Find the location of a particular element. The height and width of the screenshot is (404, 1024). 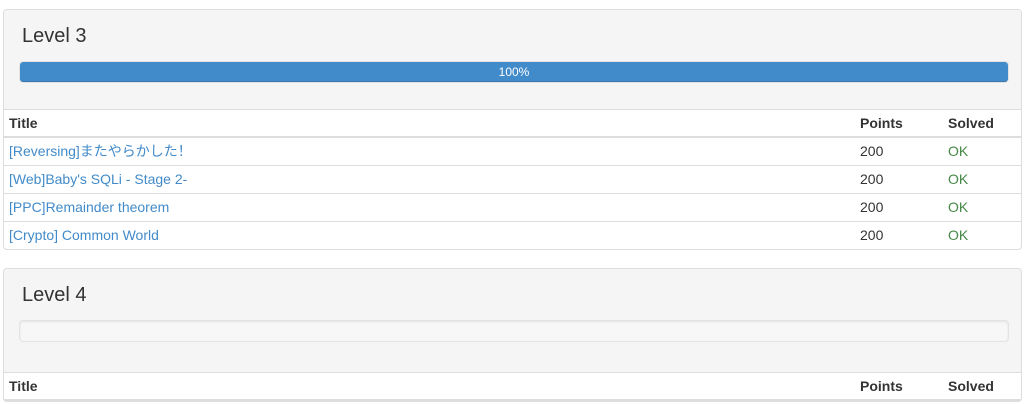

level-3-progress-track: 100% is located at coordinates (514, 72).